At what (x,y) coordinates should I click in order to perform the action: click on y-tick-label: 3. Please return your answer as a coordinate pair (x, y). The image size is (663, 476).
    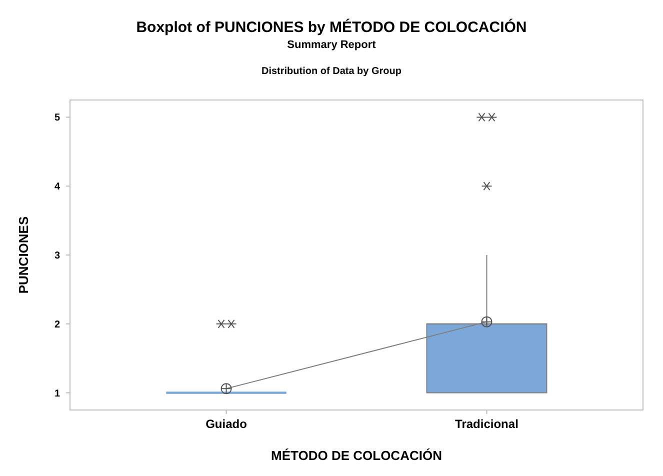
    Looking at the image, I should click on (57, 256).